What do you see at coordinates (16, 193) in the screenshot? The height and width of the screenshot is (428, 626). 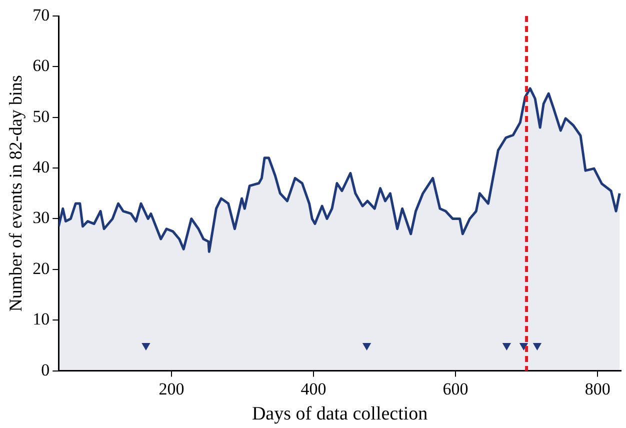 I see `y-axis-title: Number of events in 82-day bins` at bounding box center [16, 193].